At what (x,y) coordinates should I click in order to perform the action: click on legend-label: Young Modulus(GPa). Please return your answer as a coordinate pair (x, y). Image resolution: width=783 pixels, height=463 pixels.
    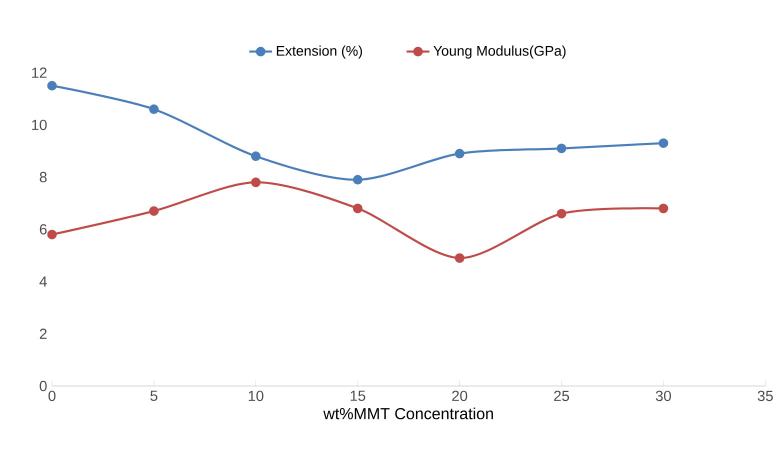
    Looking at the image, I should click on (499, 52).